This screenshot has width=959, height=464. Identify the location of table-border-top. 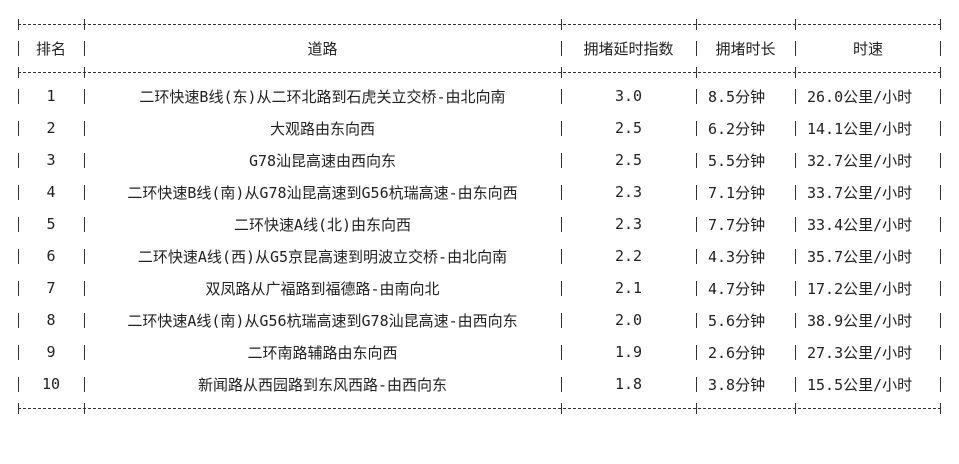
(479, 24).